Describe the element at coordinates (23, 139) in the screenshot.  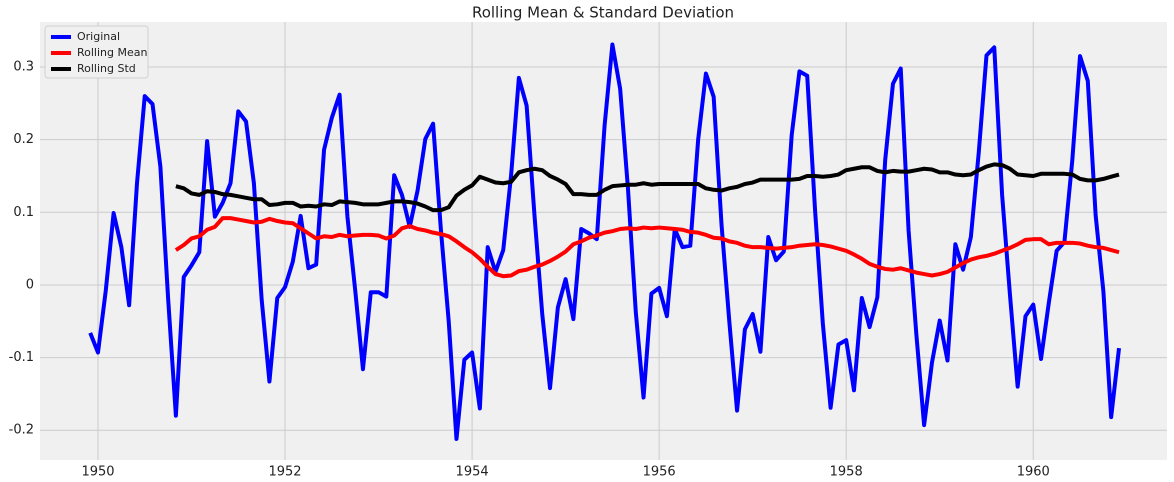
I see `y-tick-label: 0.2` at that location.